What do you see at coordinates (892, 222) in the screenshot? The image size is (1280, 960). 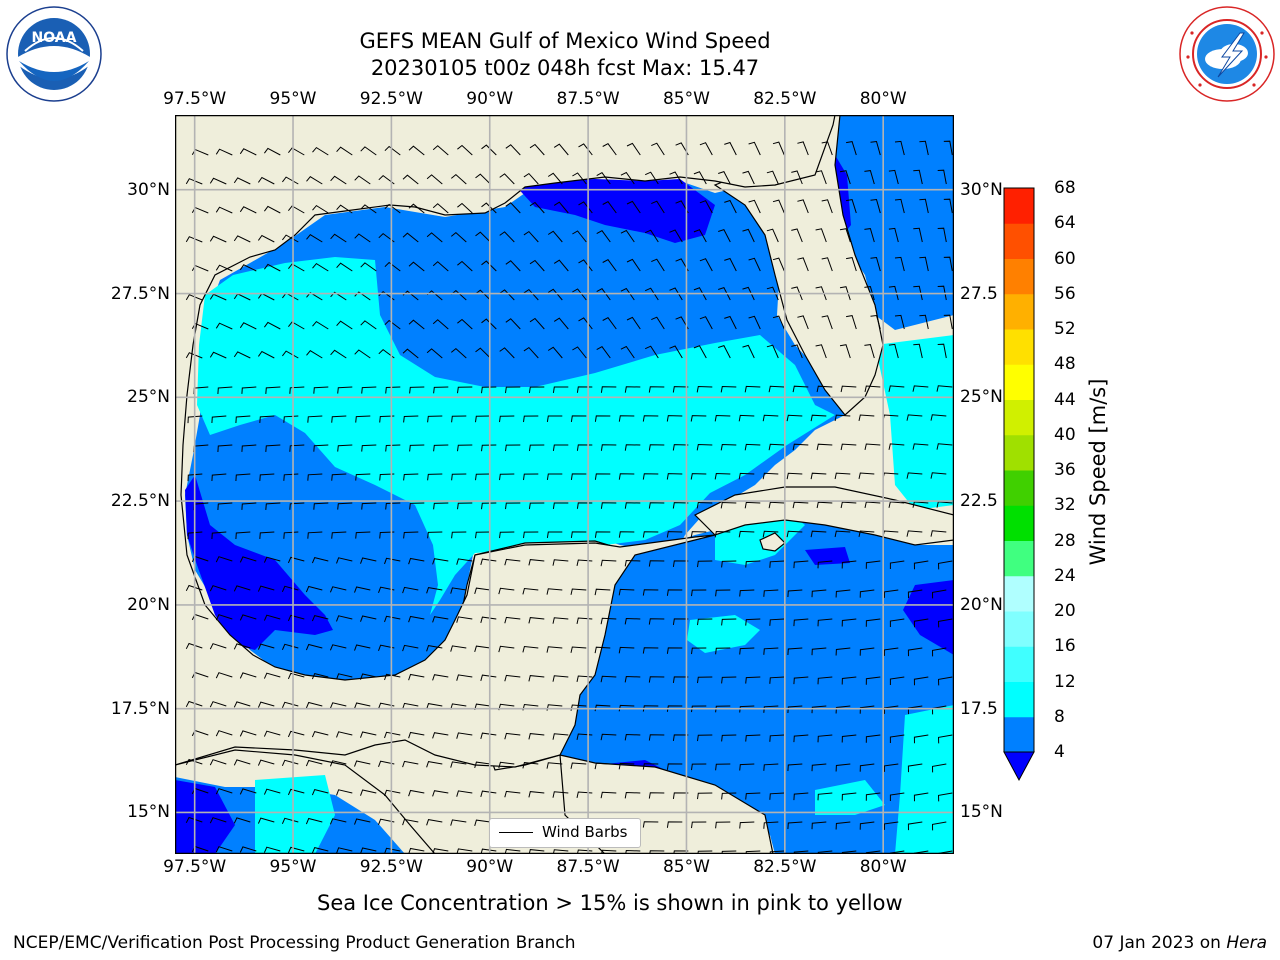 I see `atlantic-wind-field` at bounding box center [892, 222].